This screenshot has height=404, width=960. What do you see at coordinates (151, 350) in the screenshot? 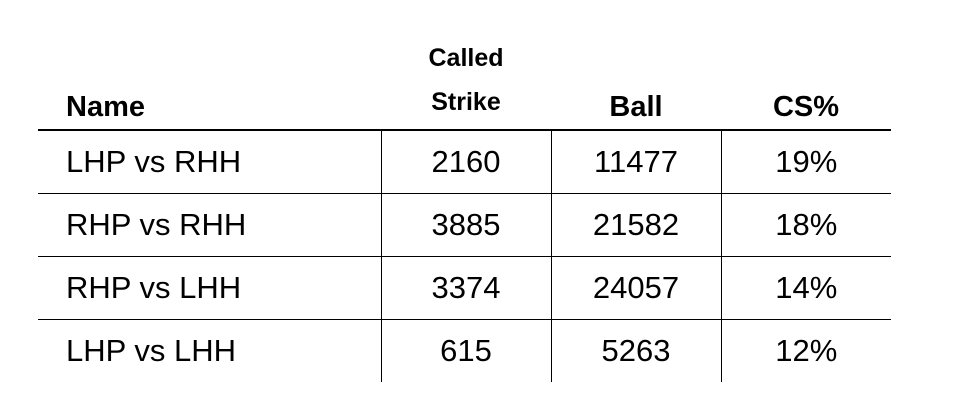
I see `cell-name: LHP vs LHH` at bounding box center [151, 350].